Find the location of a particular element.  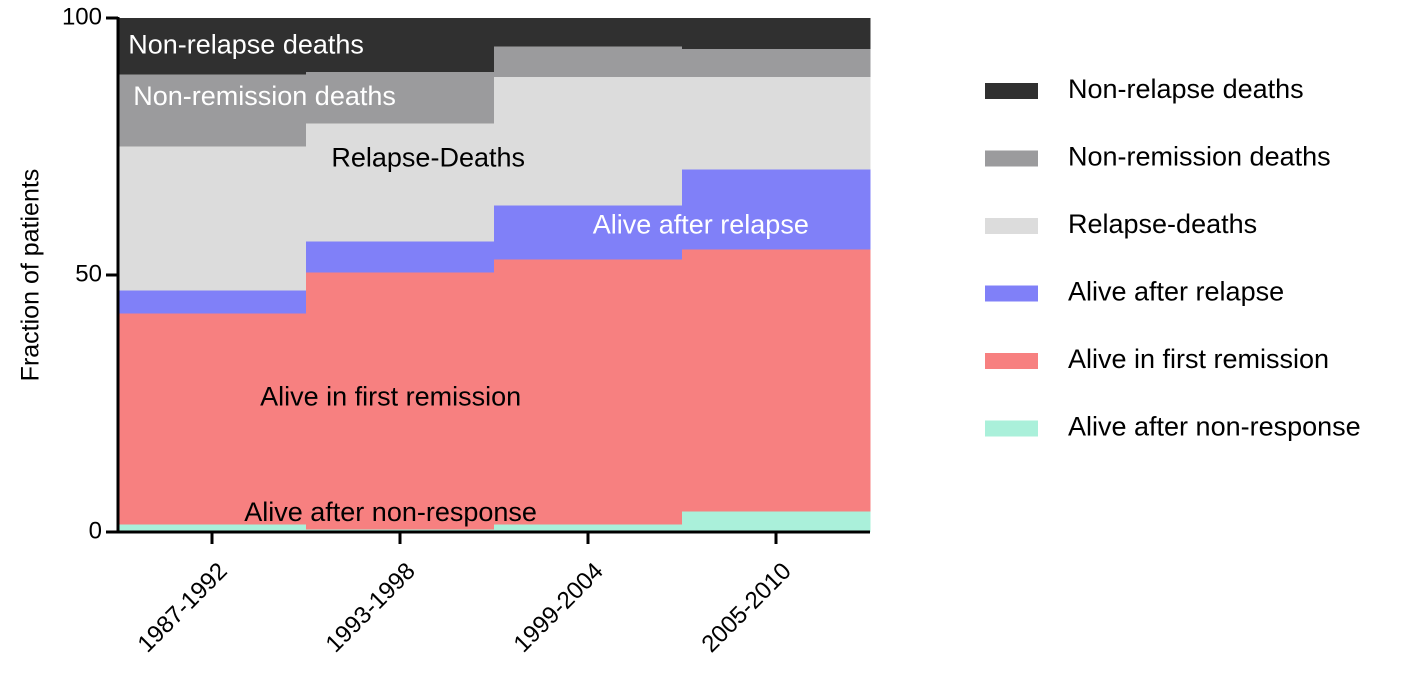

bar-non-remission-deaths-2005-2010 is located at coordinates (776, 63).